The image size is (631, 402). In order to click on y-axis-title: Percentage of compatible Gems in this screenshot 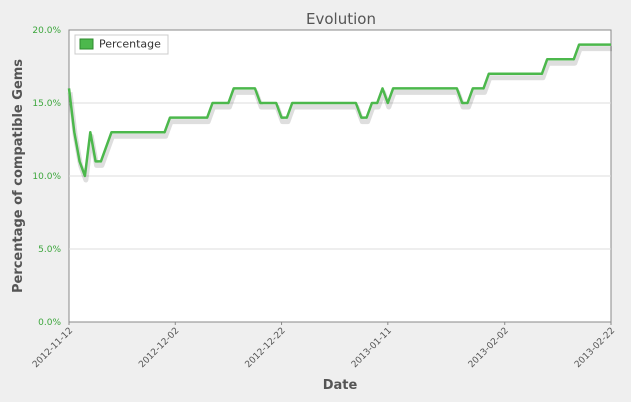, I will do `click(18, 176)`.